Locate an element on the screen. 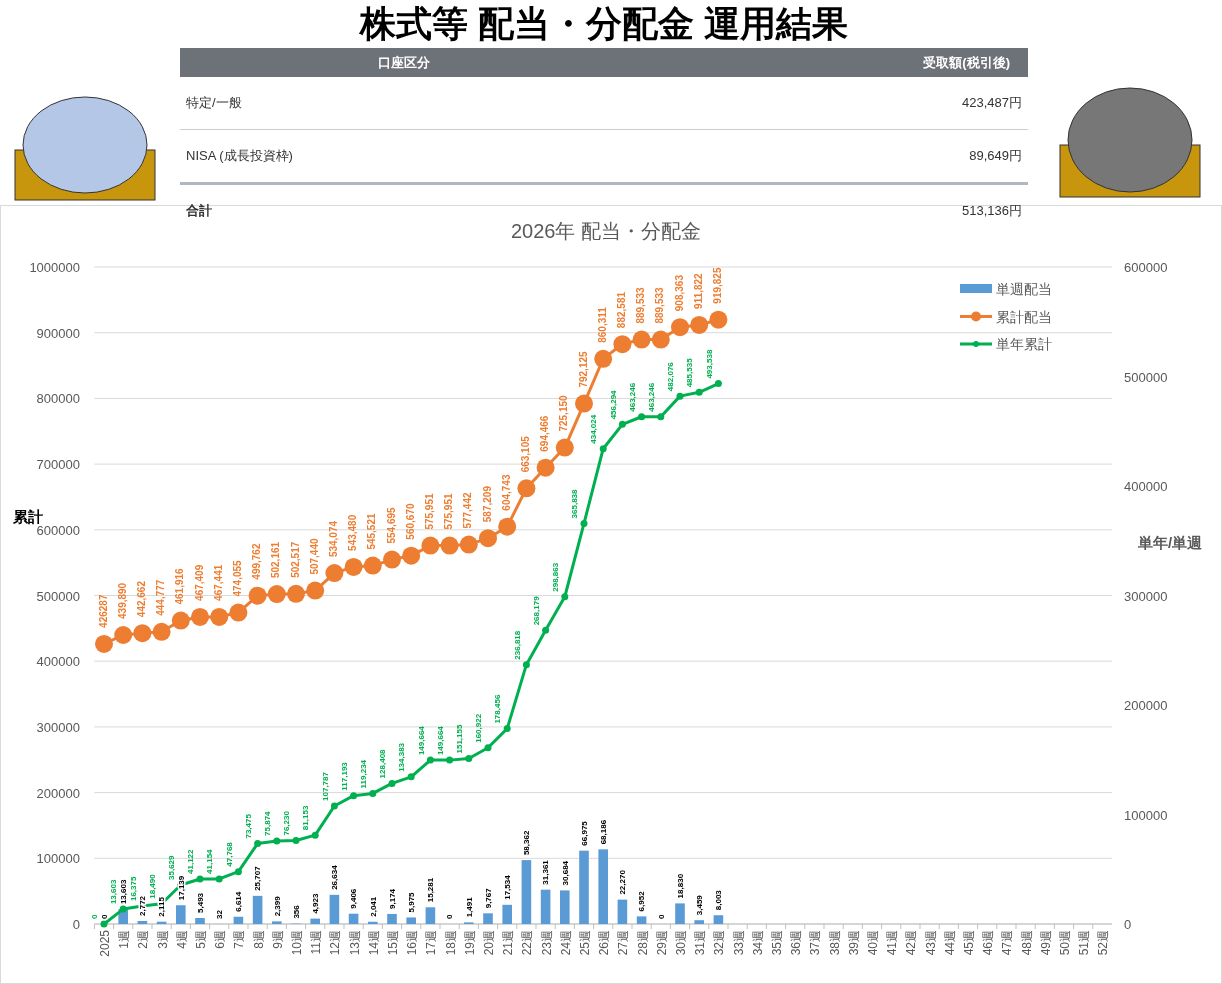  data-label: 107,787 is located at coordinates (325, 786).